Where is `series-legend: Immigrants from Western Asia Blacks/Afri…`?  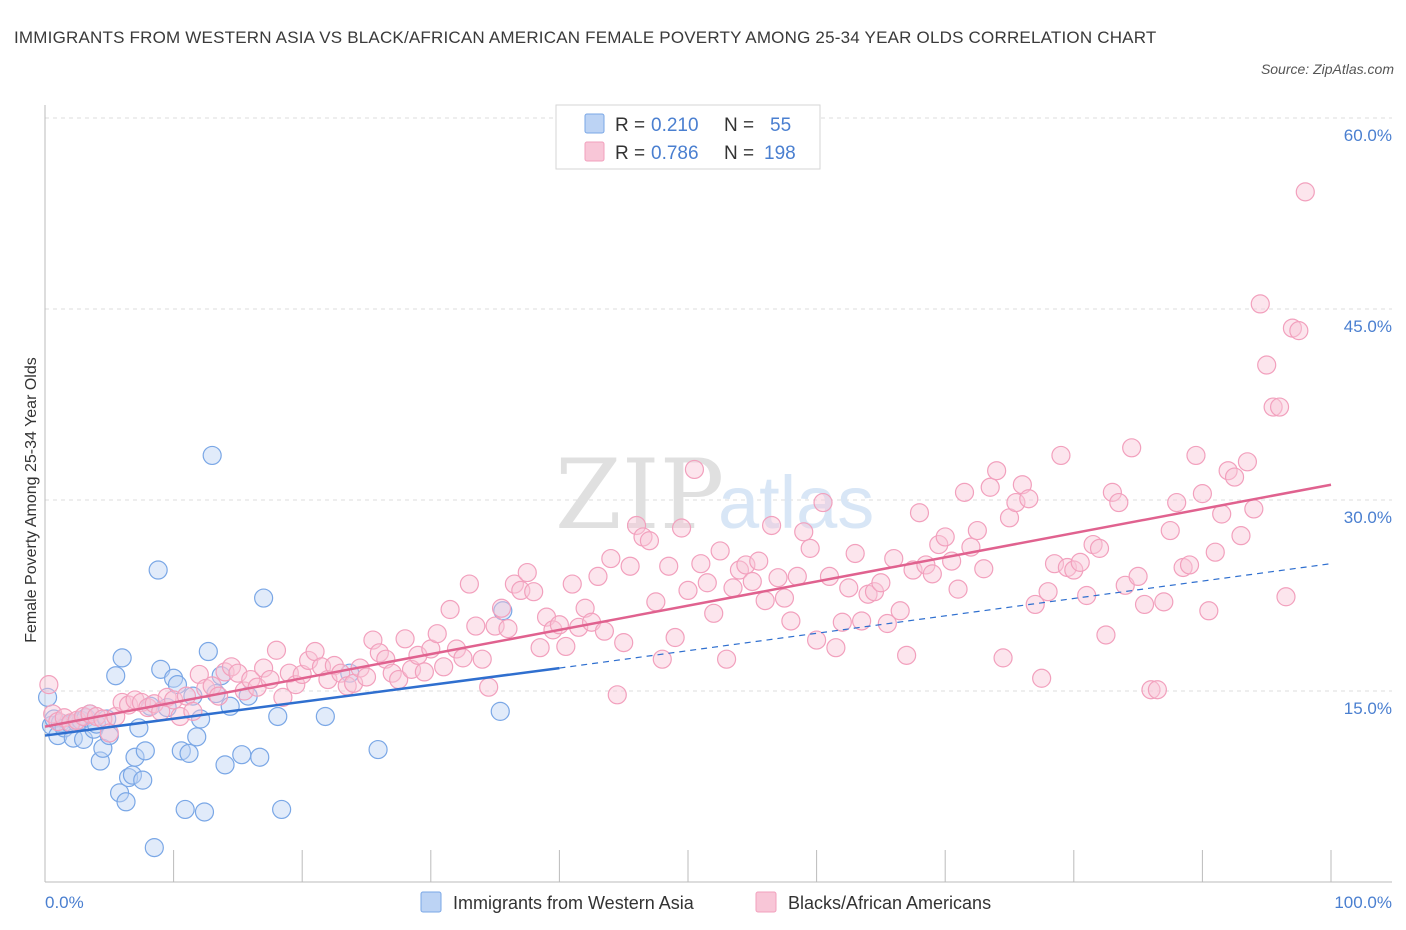 series-legend: Immigrants from Western Asia Blacks/Afri… is located at coordinates (705, 902).